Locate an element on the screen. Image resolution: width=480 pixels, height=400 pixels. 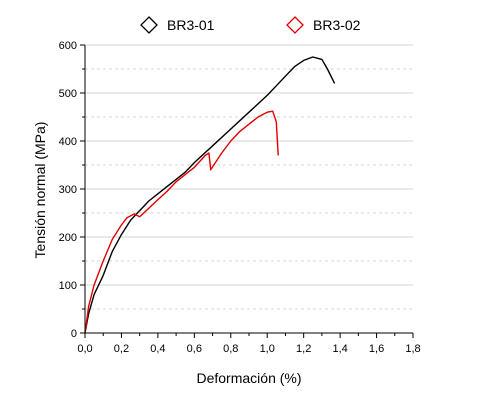
x-tick-label: 0,2 is located at coordinates (121, 349).